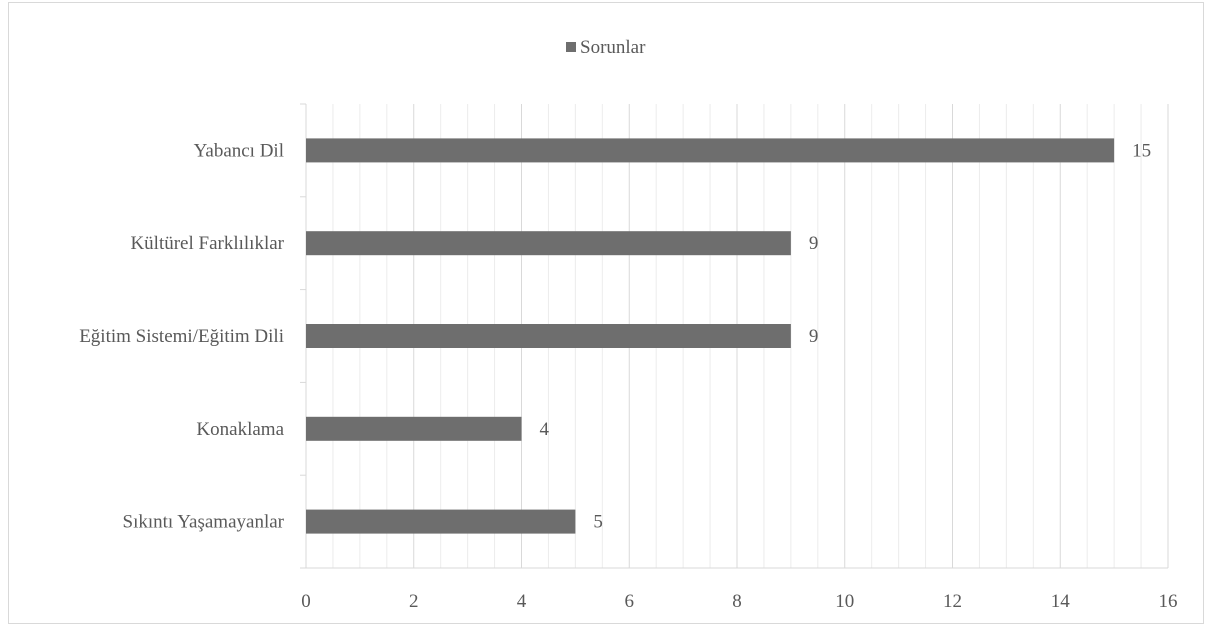 This screenshot has width=1212, height=630. Describe the element at coordinates (207, 243) in the screenshot. I see `category-label: Kültürel Farklılıklar` at that location.